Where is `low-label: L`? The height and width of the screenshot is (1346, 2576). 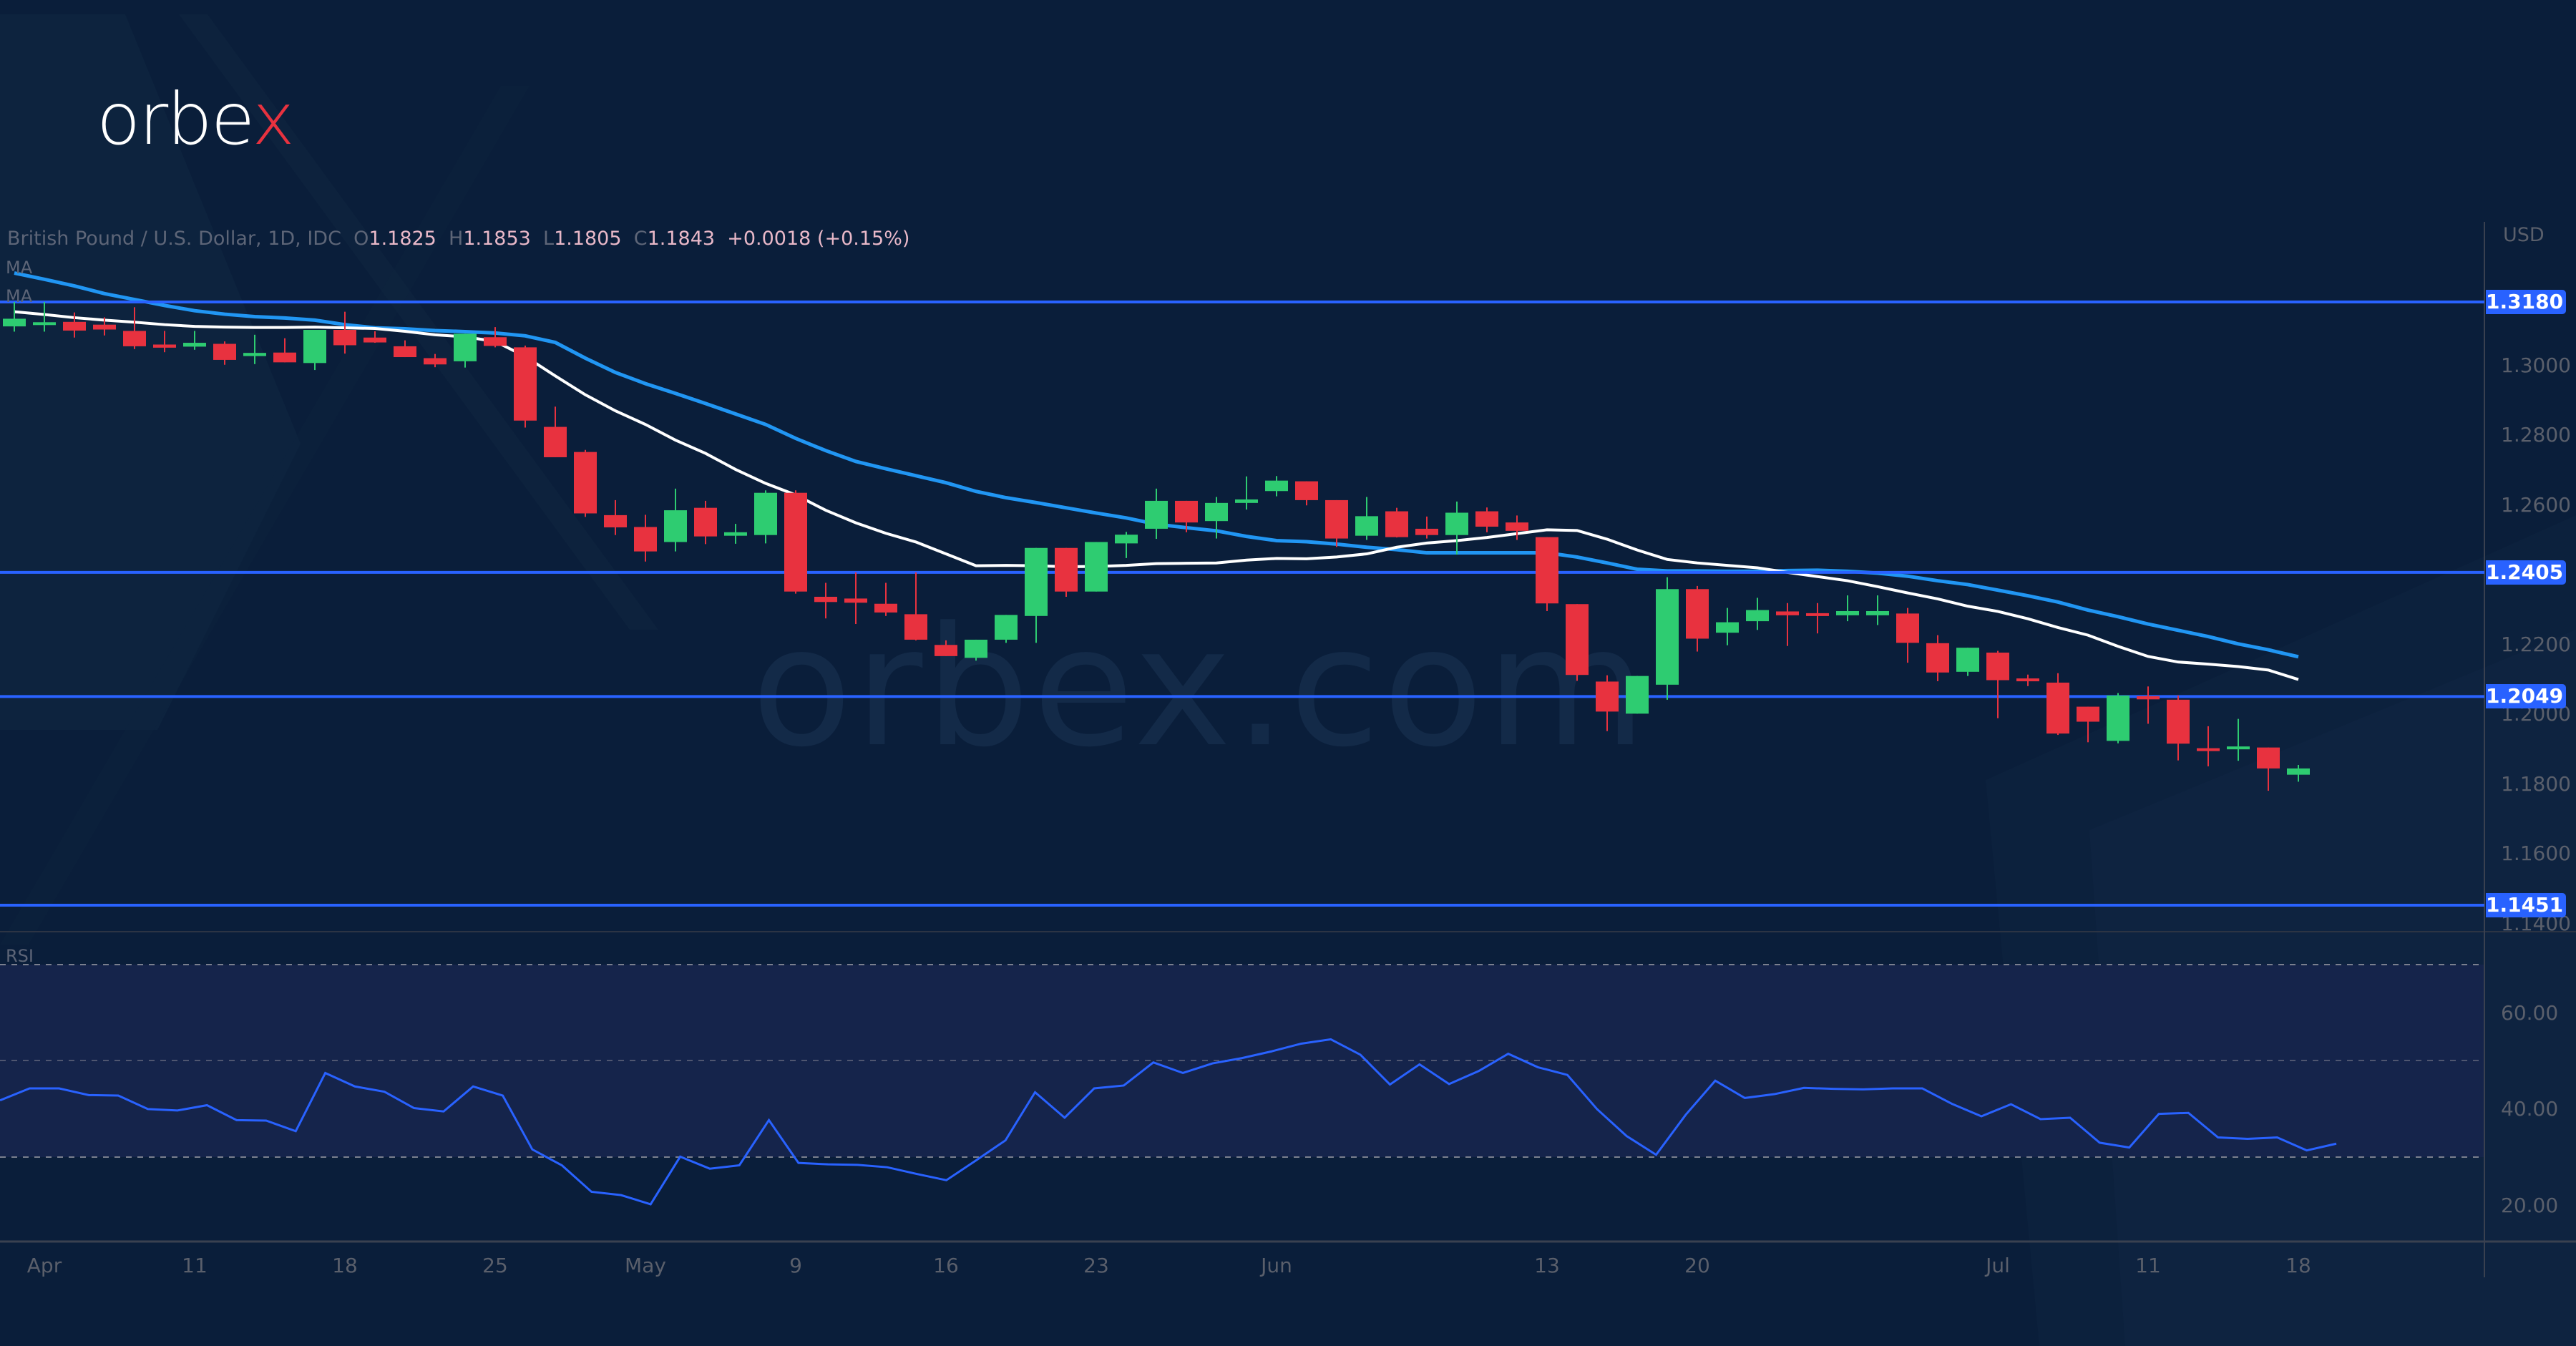 low-label: L is located at coordinates (549, 239).